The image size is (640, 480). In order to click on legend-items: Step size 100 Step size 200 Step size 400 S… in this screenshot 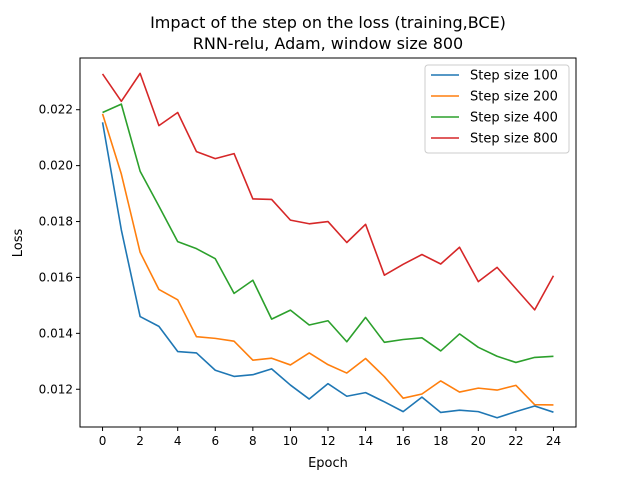, I will do `click(494, 108)`.